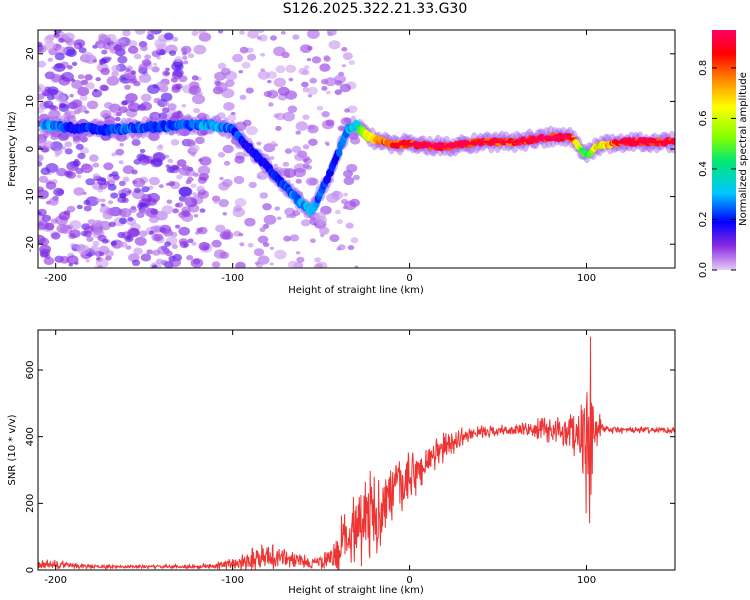 This screenshot has width=750, height=600. I want to click on snr-y-tick-label: 200, so click(30, 503).